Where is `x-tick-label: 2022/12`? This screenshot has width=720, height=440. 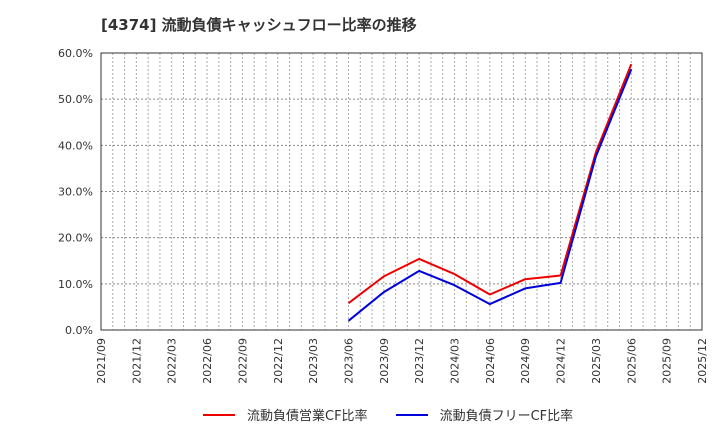
x-tick-label: 2022/12 is located at coordinates (278, 361).